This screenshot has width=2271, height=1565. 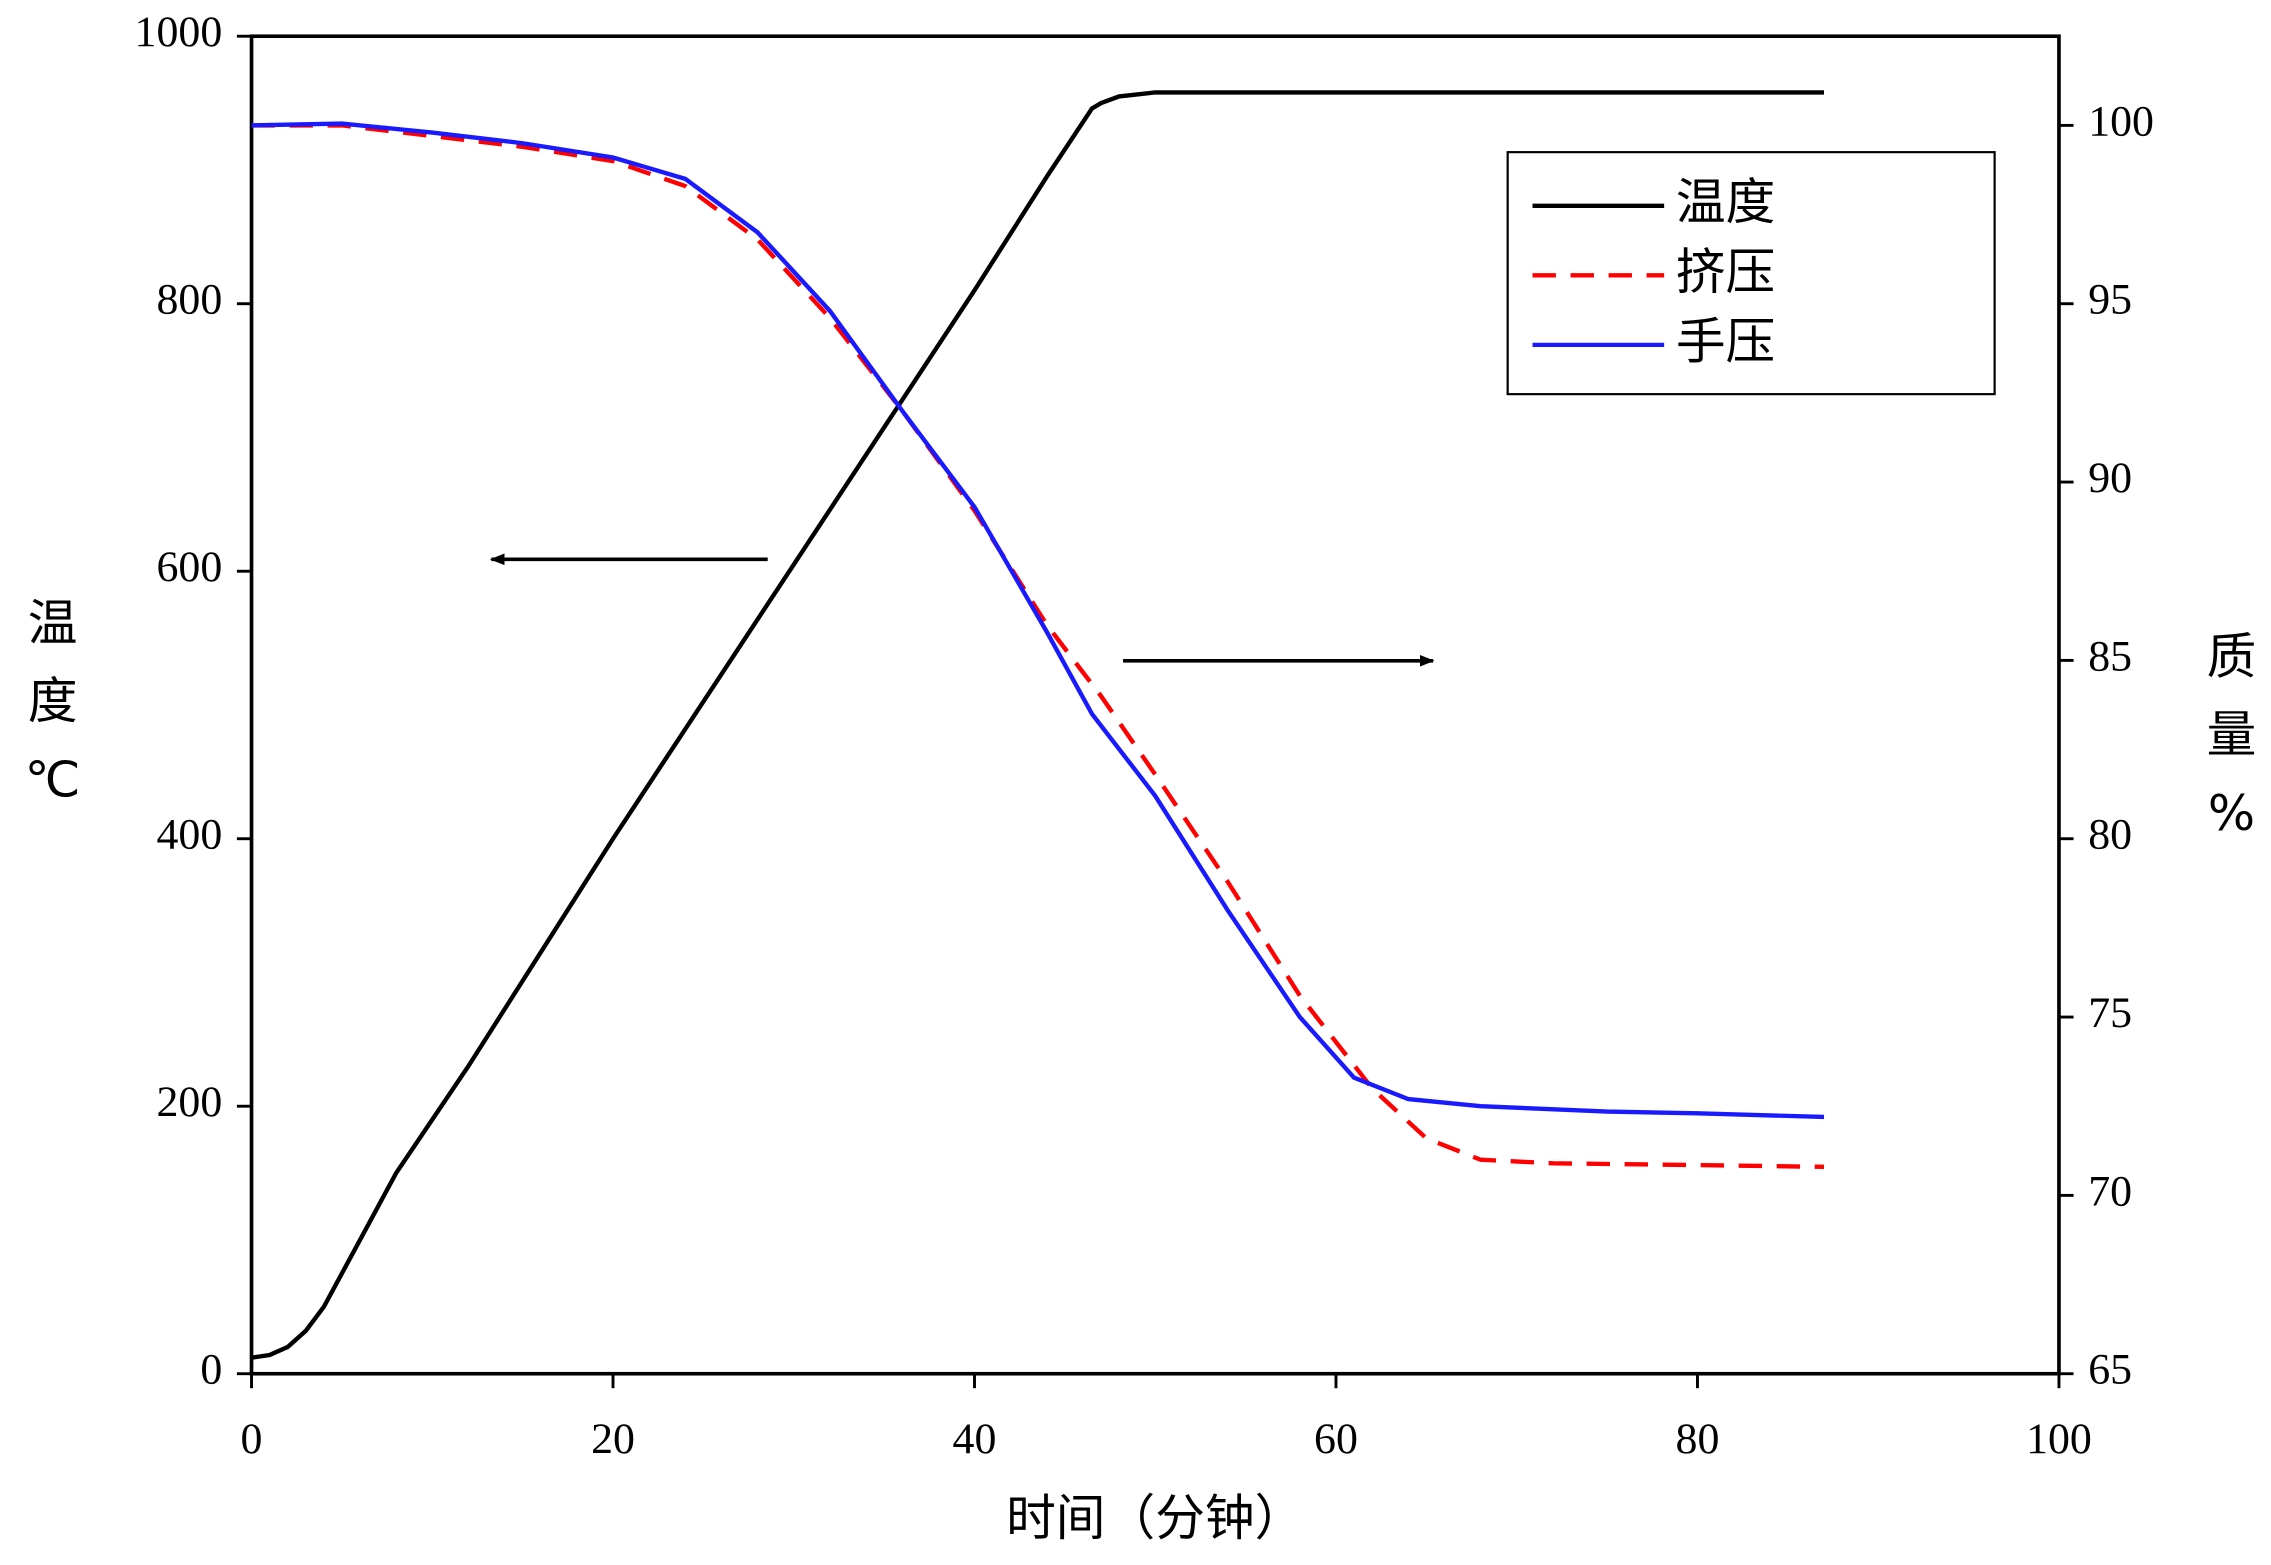 What do you see at coordinates (53, 779) in the screenshot?
I see `y-axis-label-char: ℃` at bounding box center [53, 779].